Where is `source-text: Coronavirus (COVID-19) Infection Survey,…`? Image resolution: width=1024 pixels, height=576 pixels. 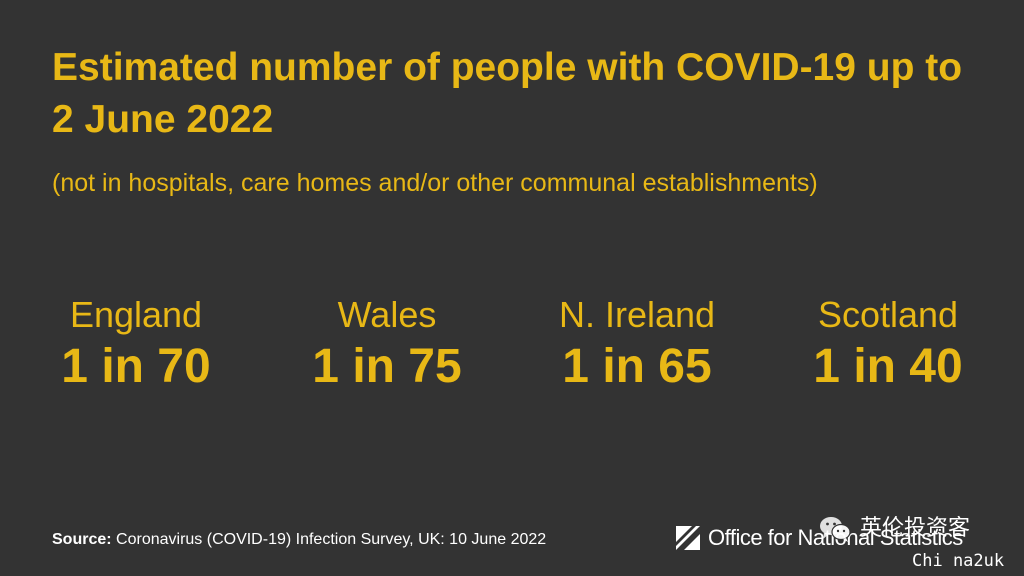
source-text: Coronavirus (COVID-19) Infection Survey,… is located at coordinates (331, 539).